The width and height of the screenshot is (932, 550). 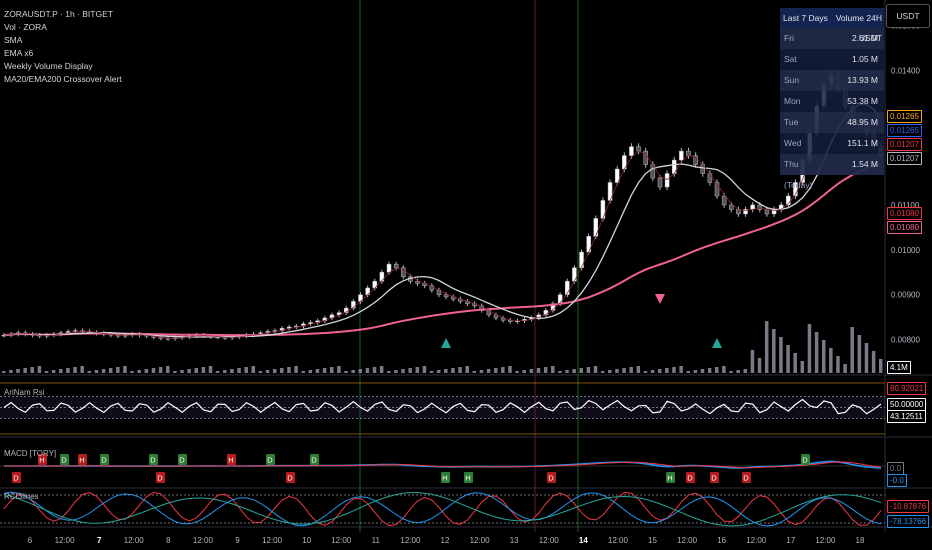 I want to click on volume-table-row: Sun 13.93 M, so click(x=832, y=80).